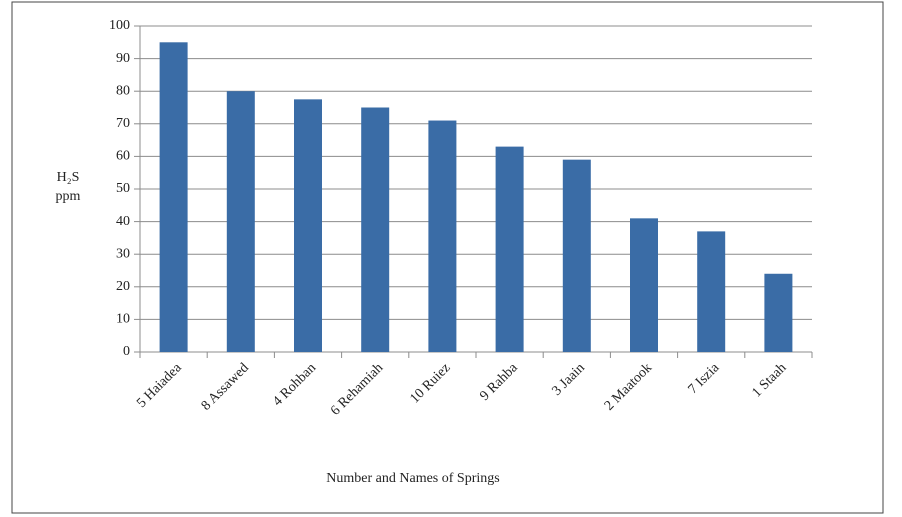 The width and height of the screenshot is (902, 517). Describe the element at coordinates (357, 389) in the screenshot. I see `x-tick-label: 6 Rehamiah` at that location.